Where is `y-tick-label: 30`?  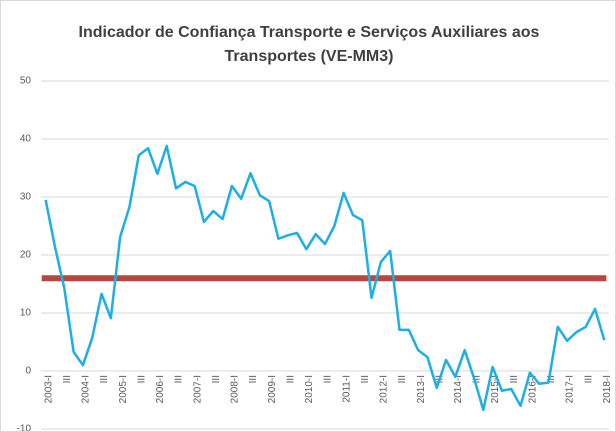 y-tick-label: 30 is located at coordinates (26, 197).